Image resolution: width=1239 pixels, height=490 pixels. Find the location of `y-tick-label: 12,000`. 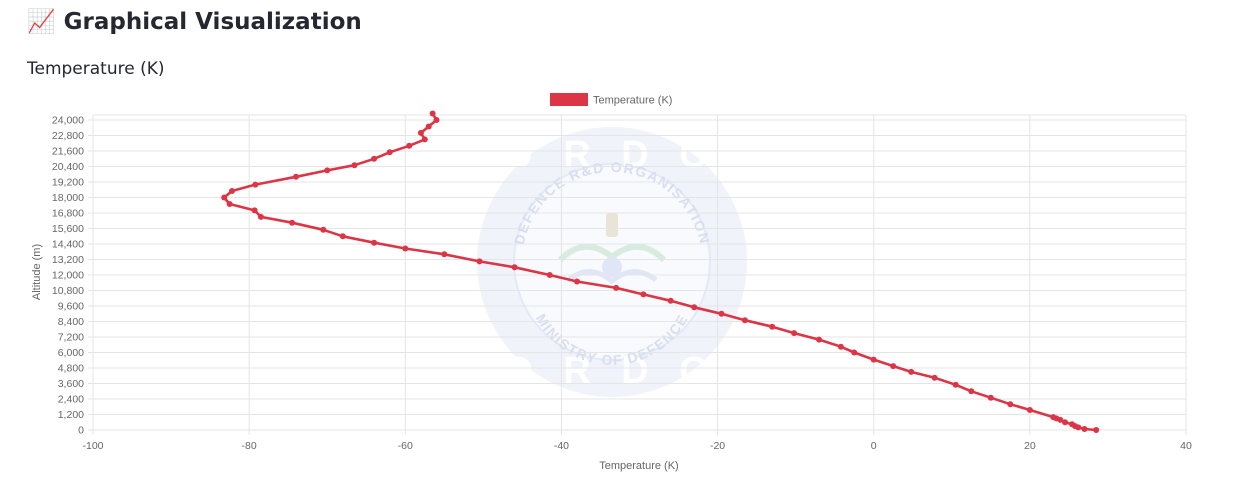

y-tick-label: 12,000 is located at coordinates (68, 276).